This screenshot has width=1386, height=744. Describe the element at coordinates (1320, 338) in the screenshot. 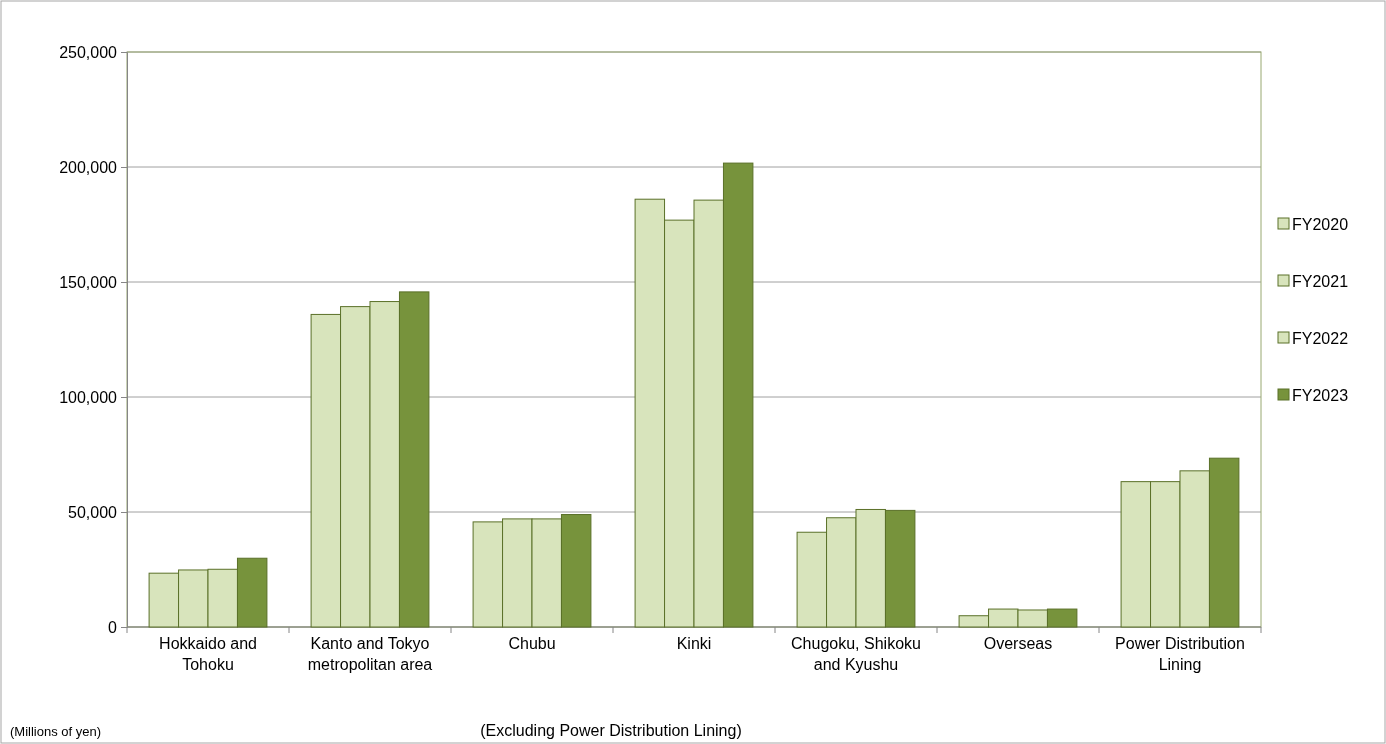

I see `legend-label: FY2022` at that location.